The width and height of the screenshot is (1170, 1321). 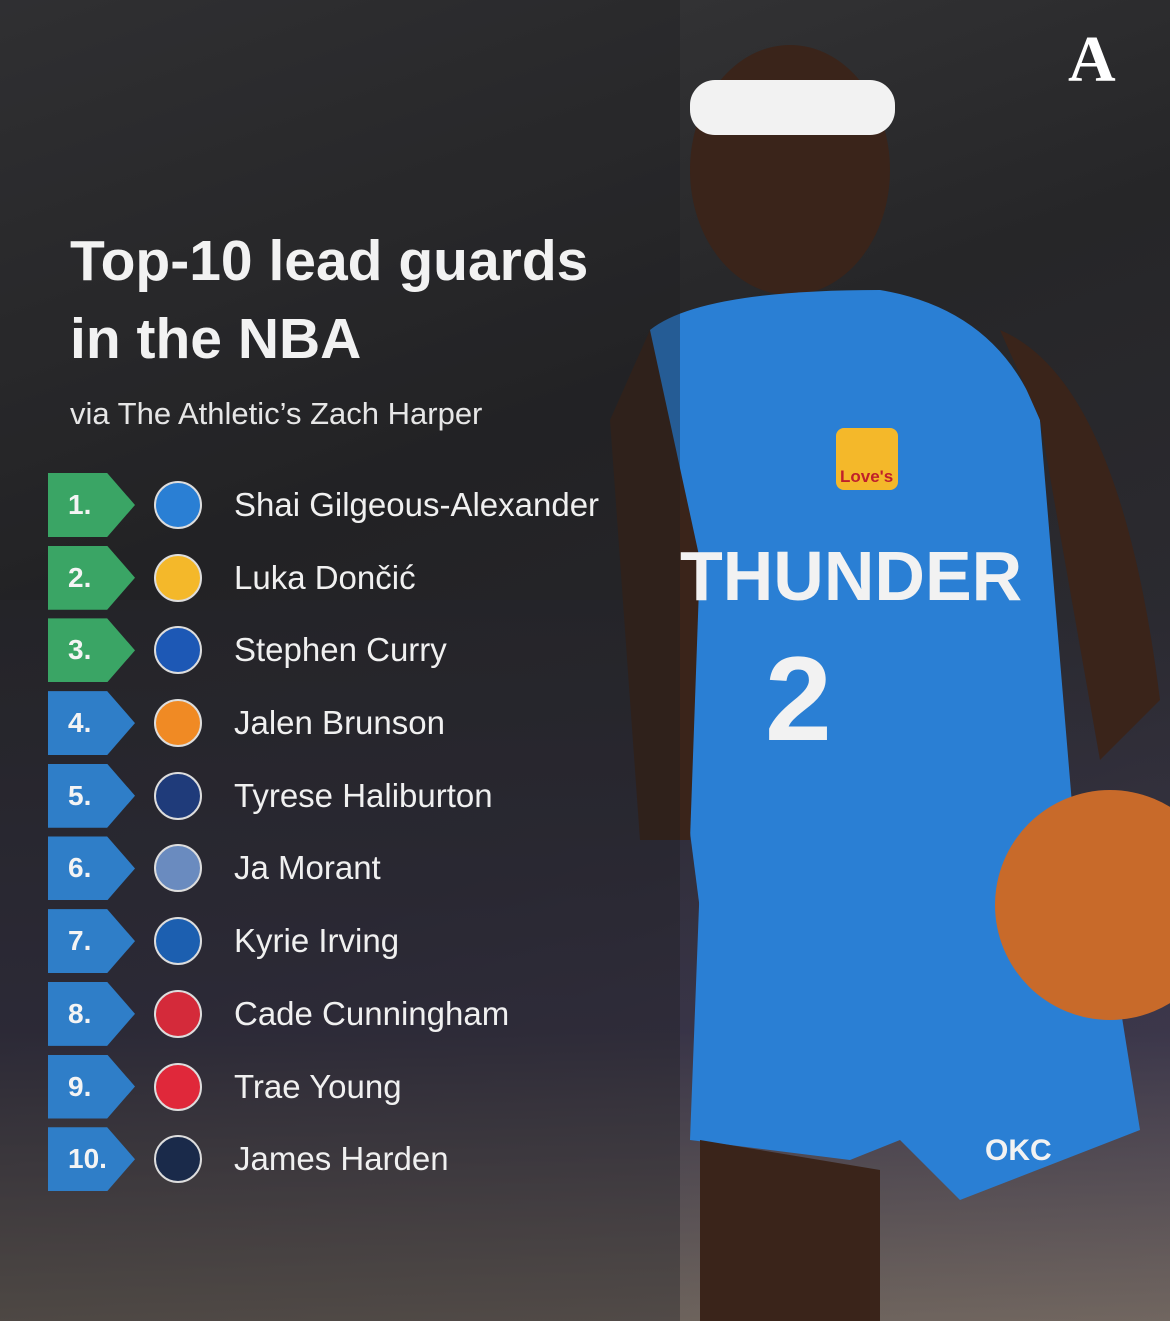 I want to click on rank-number: 1., so click(x=80, y=504).